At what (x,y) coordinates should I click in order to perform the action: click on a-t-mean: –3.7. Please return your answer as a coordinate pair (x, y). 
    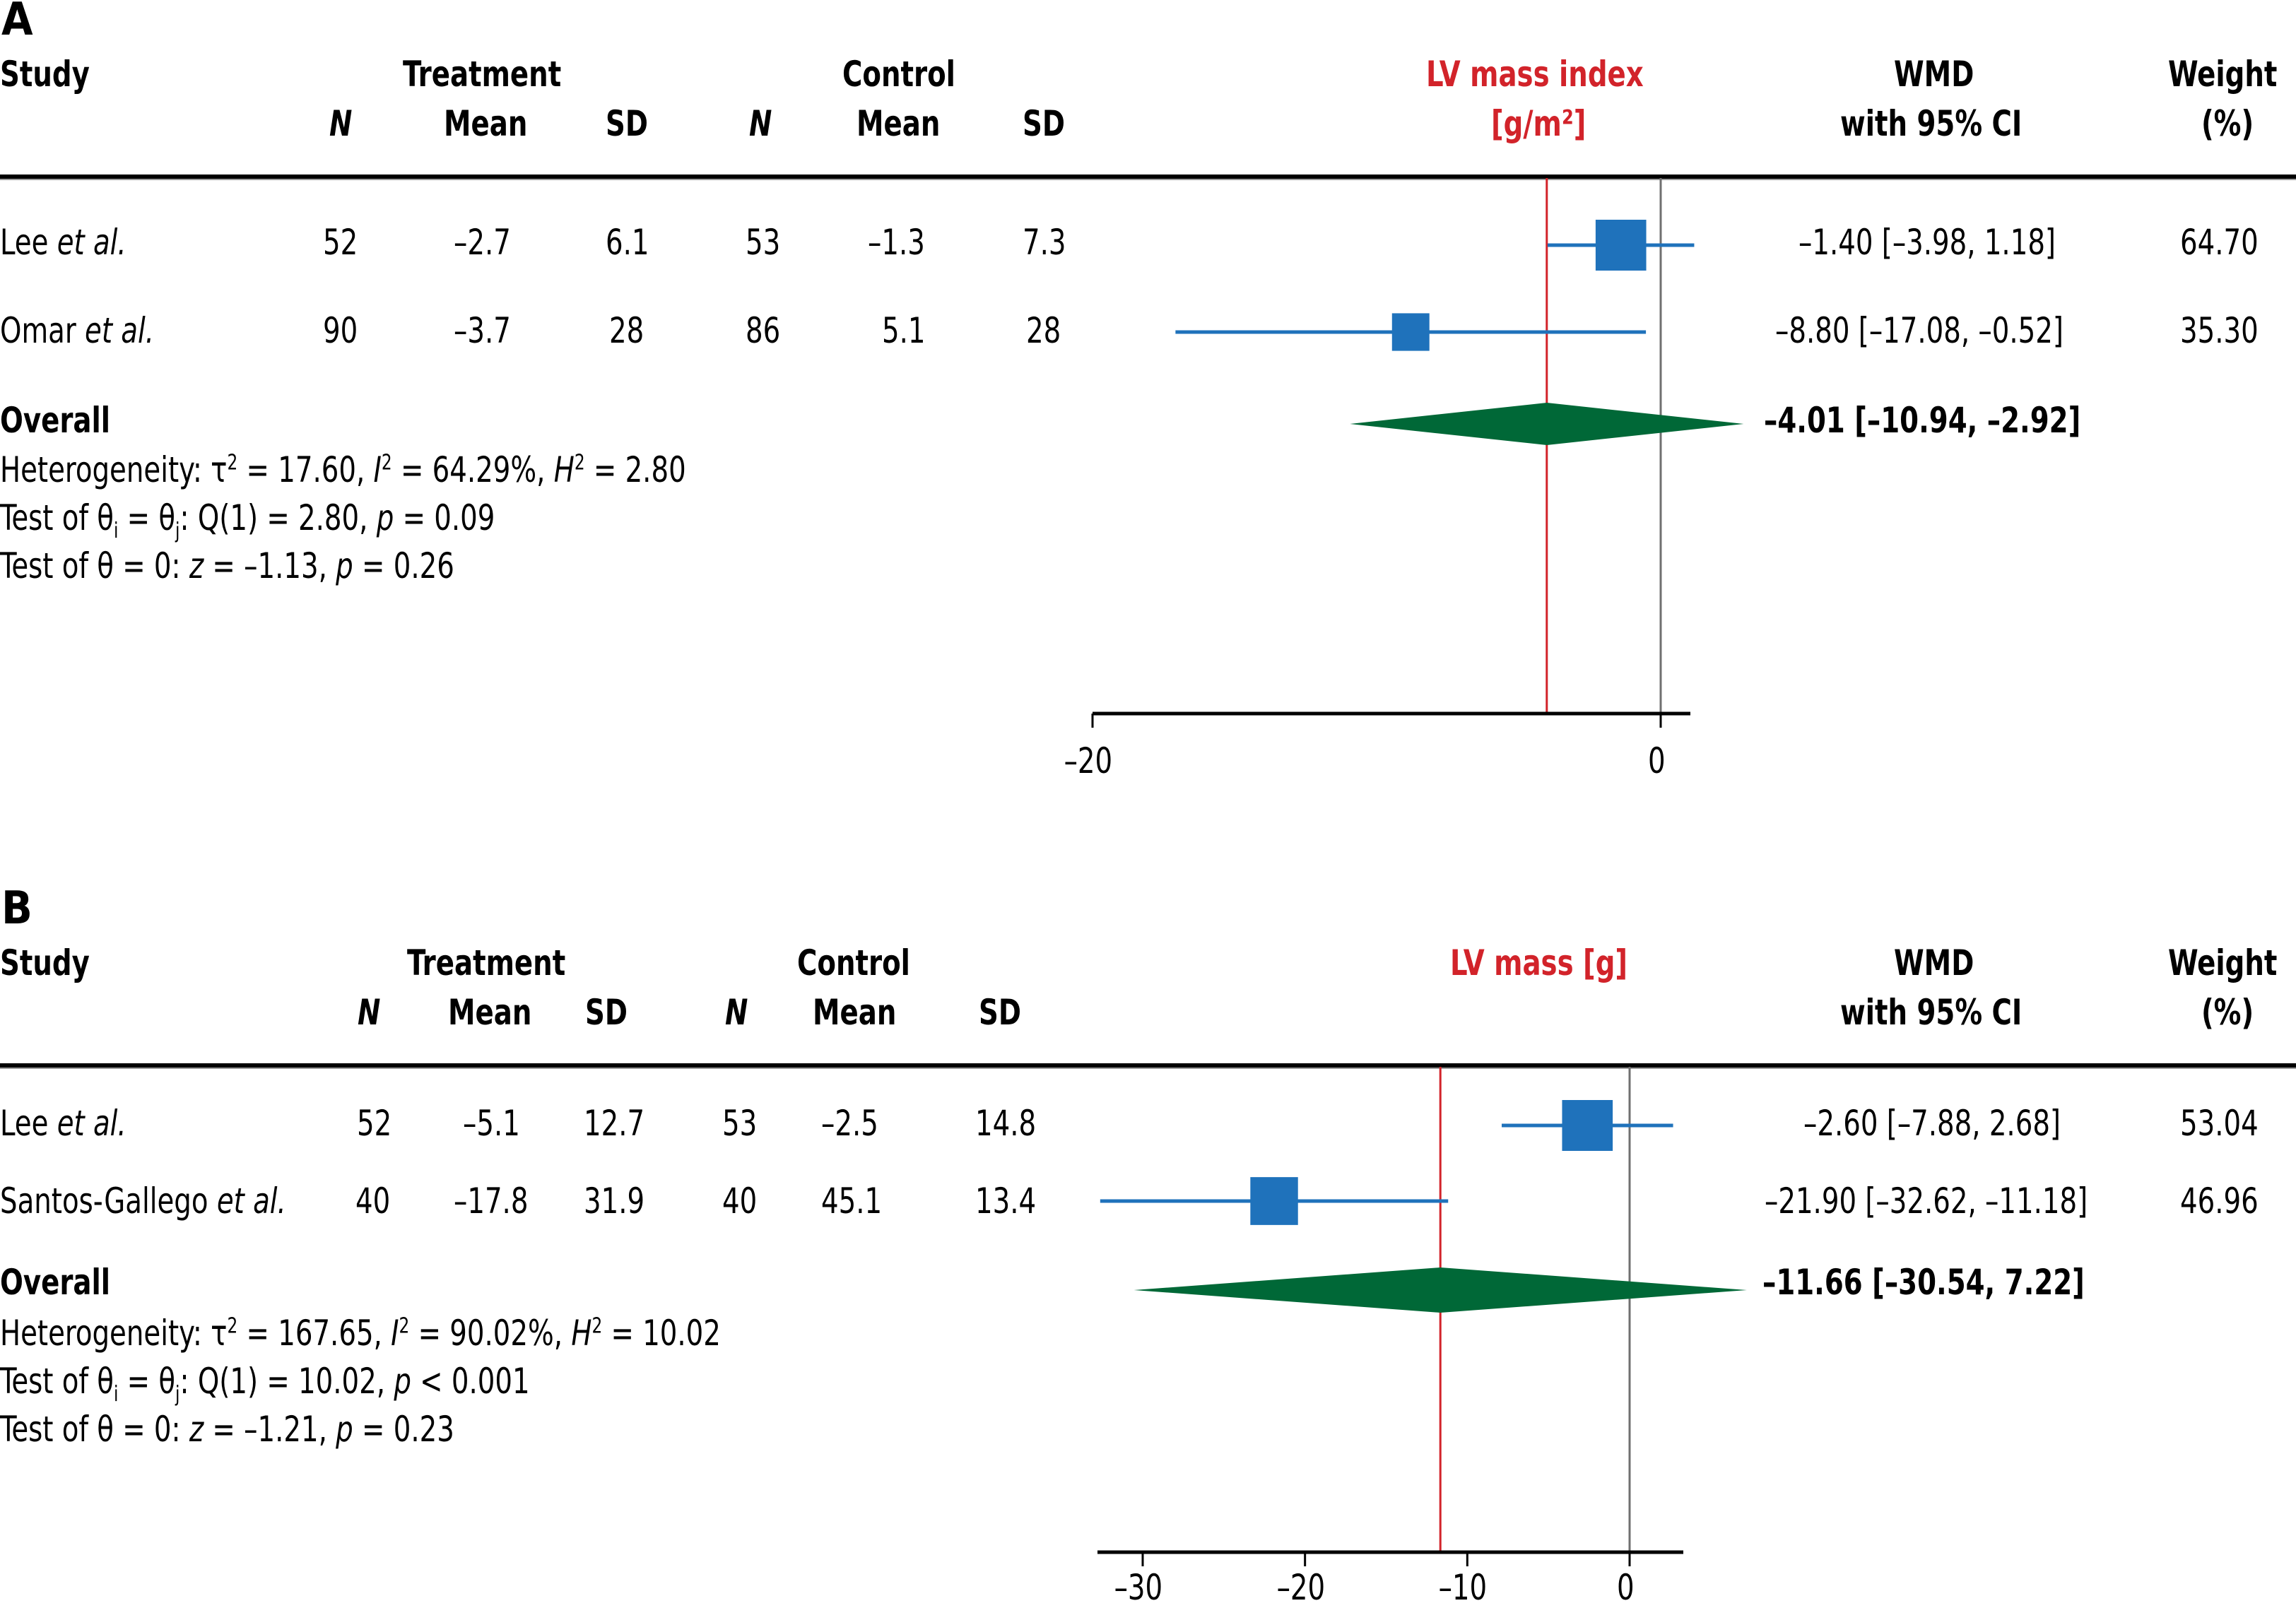
    Looking at the image, I should click on (482, 331).